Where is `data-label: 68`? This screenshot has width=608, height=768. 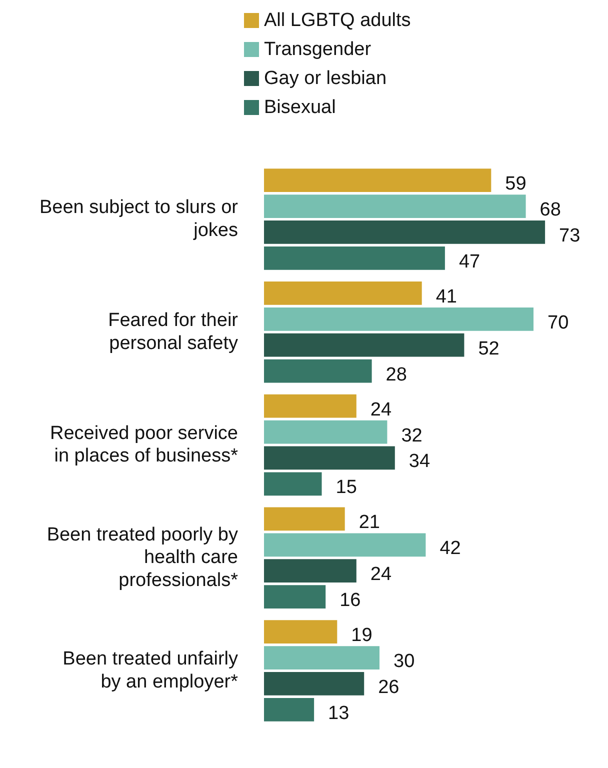 data-label: 68 is located at coordinates (550, 209).